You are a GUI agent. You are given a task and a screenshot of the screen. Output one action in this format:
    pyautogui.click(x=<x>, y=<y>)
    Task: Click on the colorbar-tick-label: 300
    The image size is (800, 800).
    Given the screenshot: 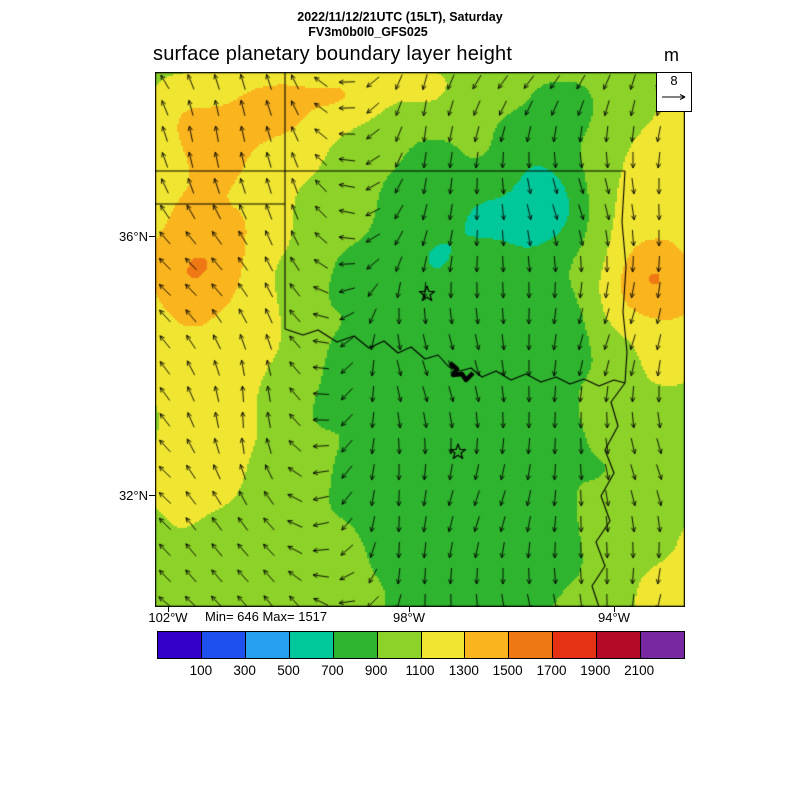 What is the action you would take?
    pyautogui.click(x=244, y=670)
    